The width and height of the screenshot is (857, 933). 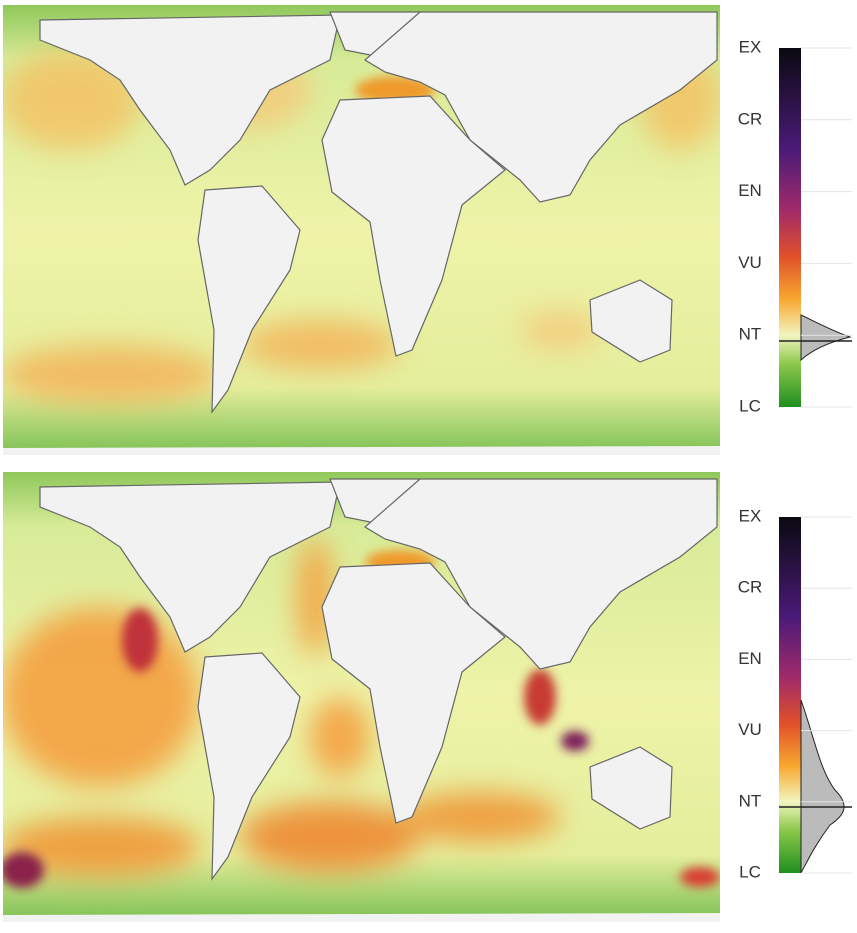 I want to click on scale-bottom, so click(x=815, y=695).